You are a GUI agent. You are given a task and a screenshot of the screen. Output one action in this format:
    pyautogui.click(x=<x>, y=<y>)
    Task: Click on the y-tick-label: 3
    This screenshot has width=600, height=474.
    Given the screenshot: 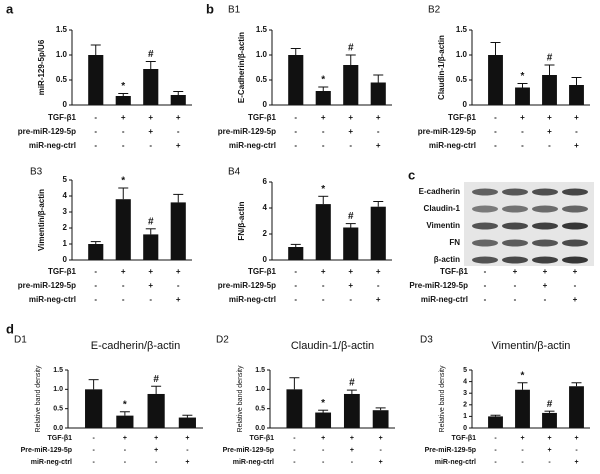 What is the action you would take?
    pyautogui.click(x=465, y=393)
    